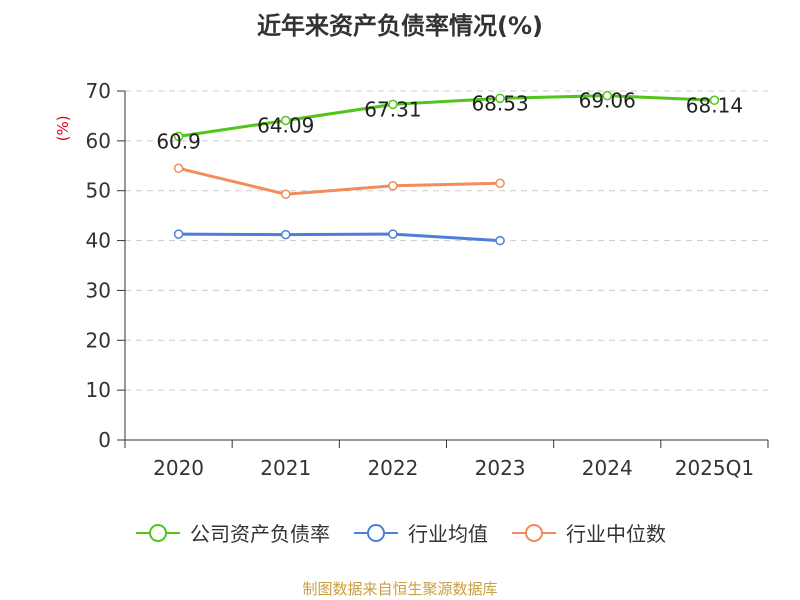 This screenshot has width=800, height=600. What do you see at coordinates (500, 468) in the screenshot?
I see `x-tick-label: 2023` at bounding box center [500, 468].